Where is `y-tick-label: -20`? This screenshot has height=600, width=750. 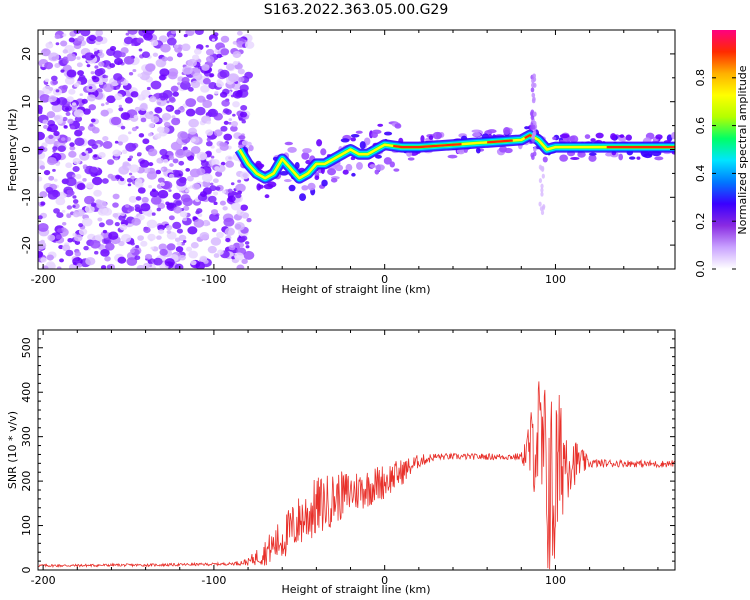
y-tick-label: -20 is located at coordinates (26, 245).